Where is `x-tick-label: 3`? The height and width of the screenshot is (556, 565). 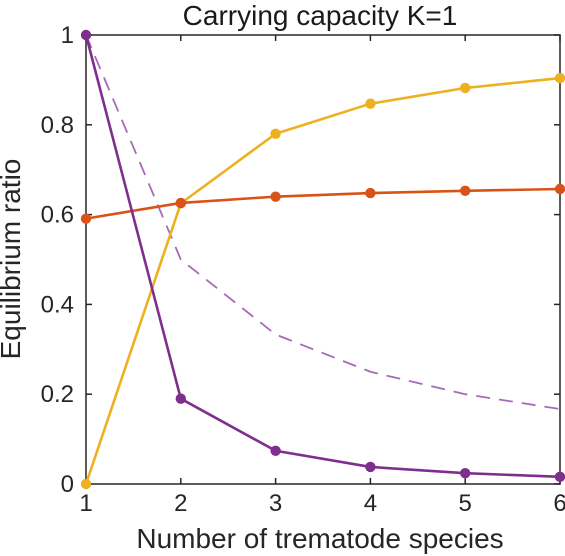
x-tick-label: 3 is located at coordinates (275, 503).